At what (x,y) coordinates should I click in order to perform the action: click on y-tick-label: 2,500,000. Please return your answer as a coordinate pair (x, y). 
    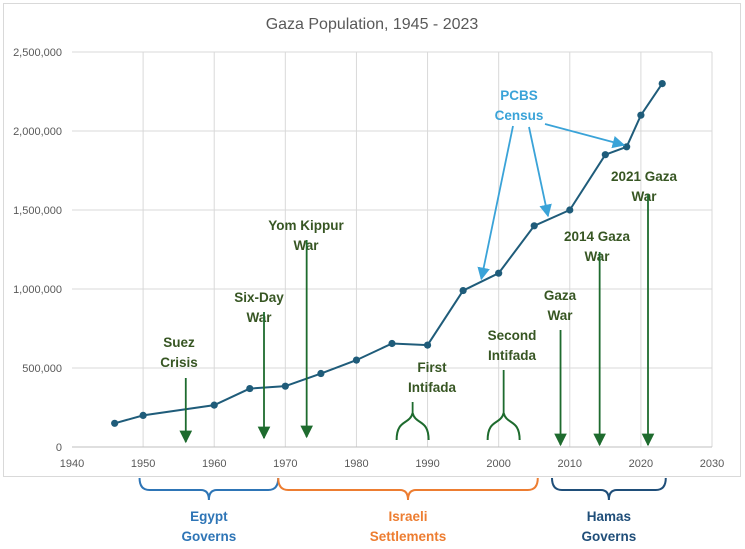
    Looking at the image, I should click on (37, 53).